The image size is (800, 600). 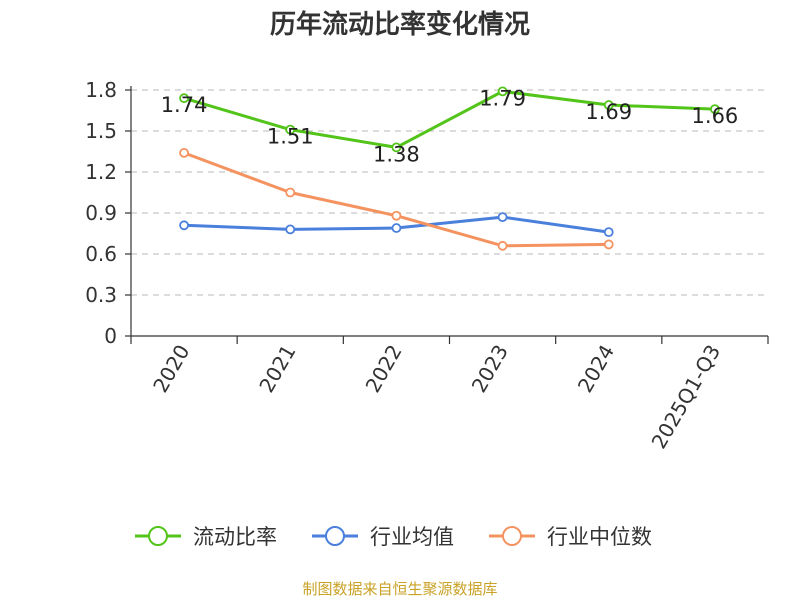 I want to click on data-label: 1.74, so click(x=184, y=105).